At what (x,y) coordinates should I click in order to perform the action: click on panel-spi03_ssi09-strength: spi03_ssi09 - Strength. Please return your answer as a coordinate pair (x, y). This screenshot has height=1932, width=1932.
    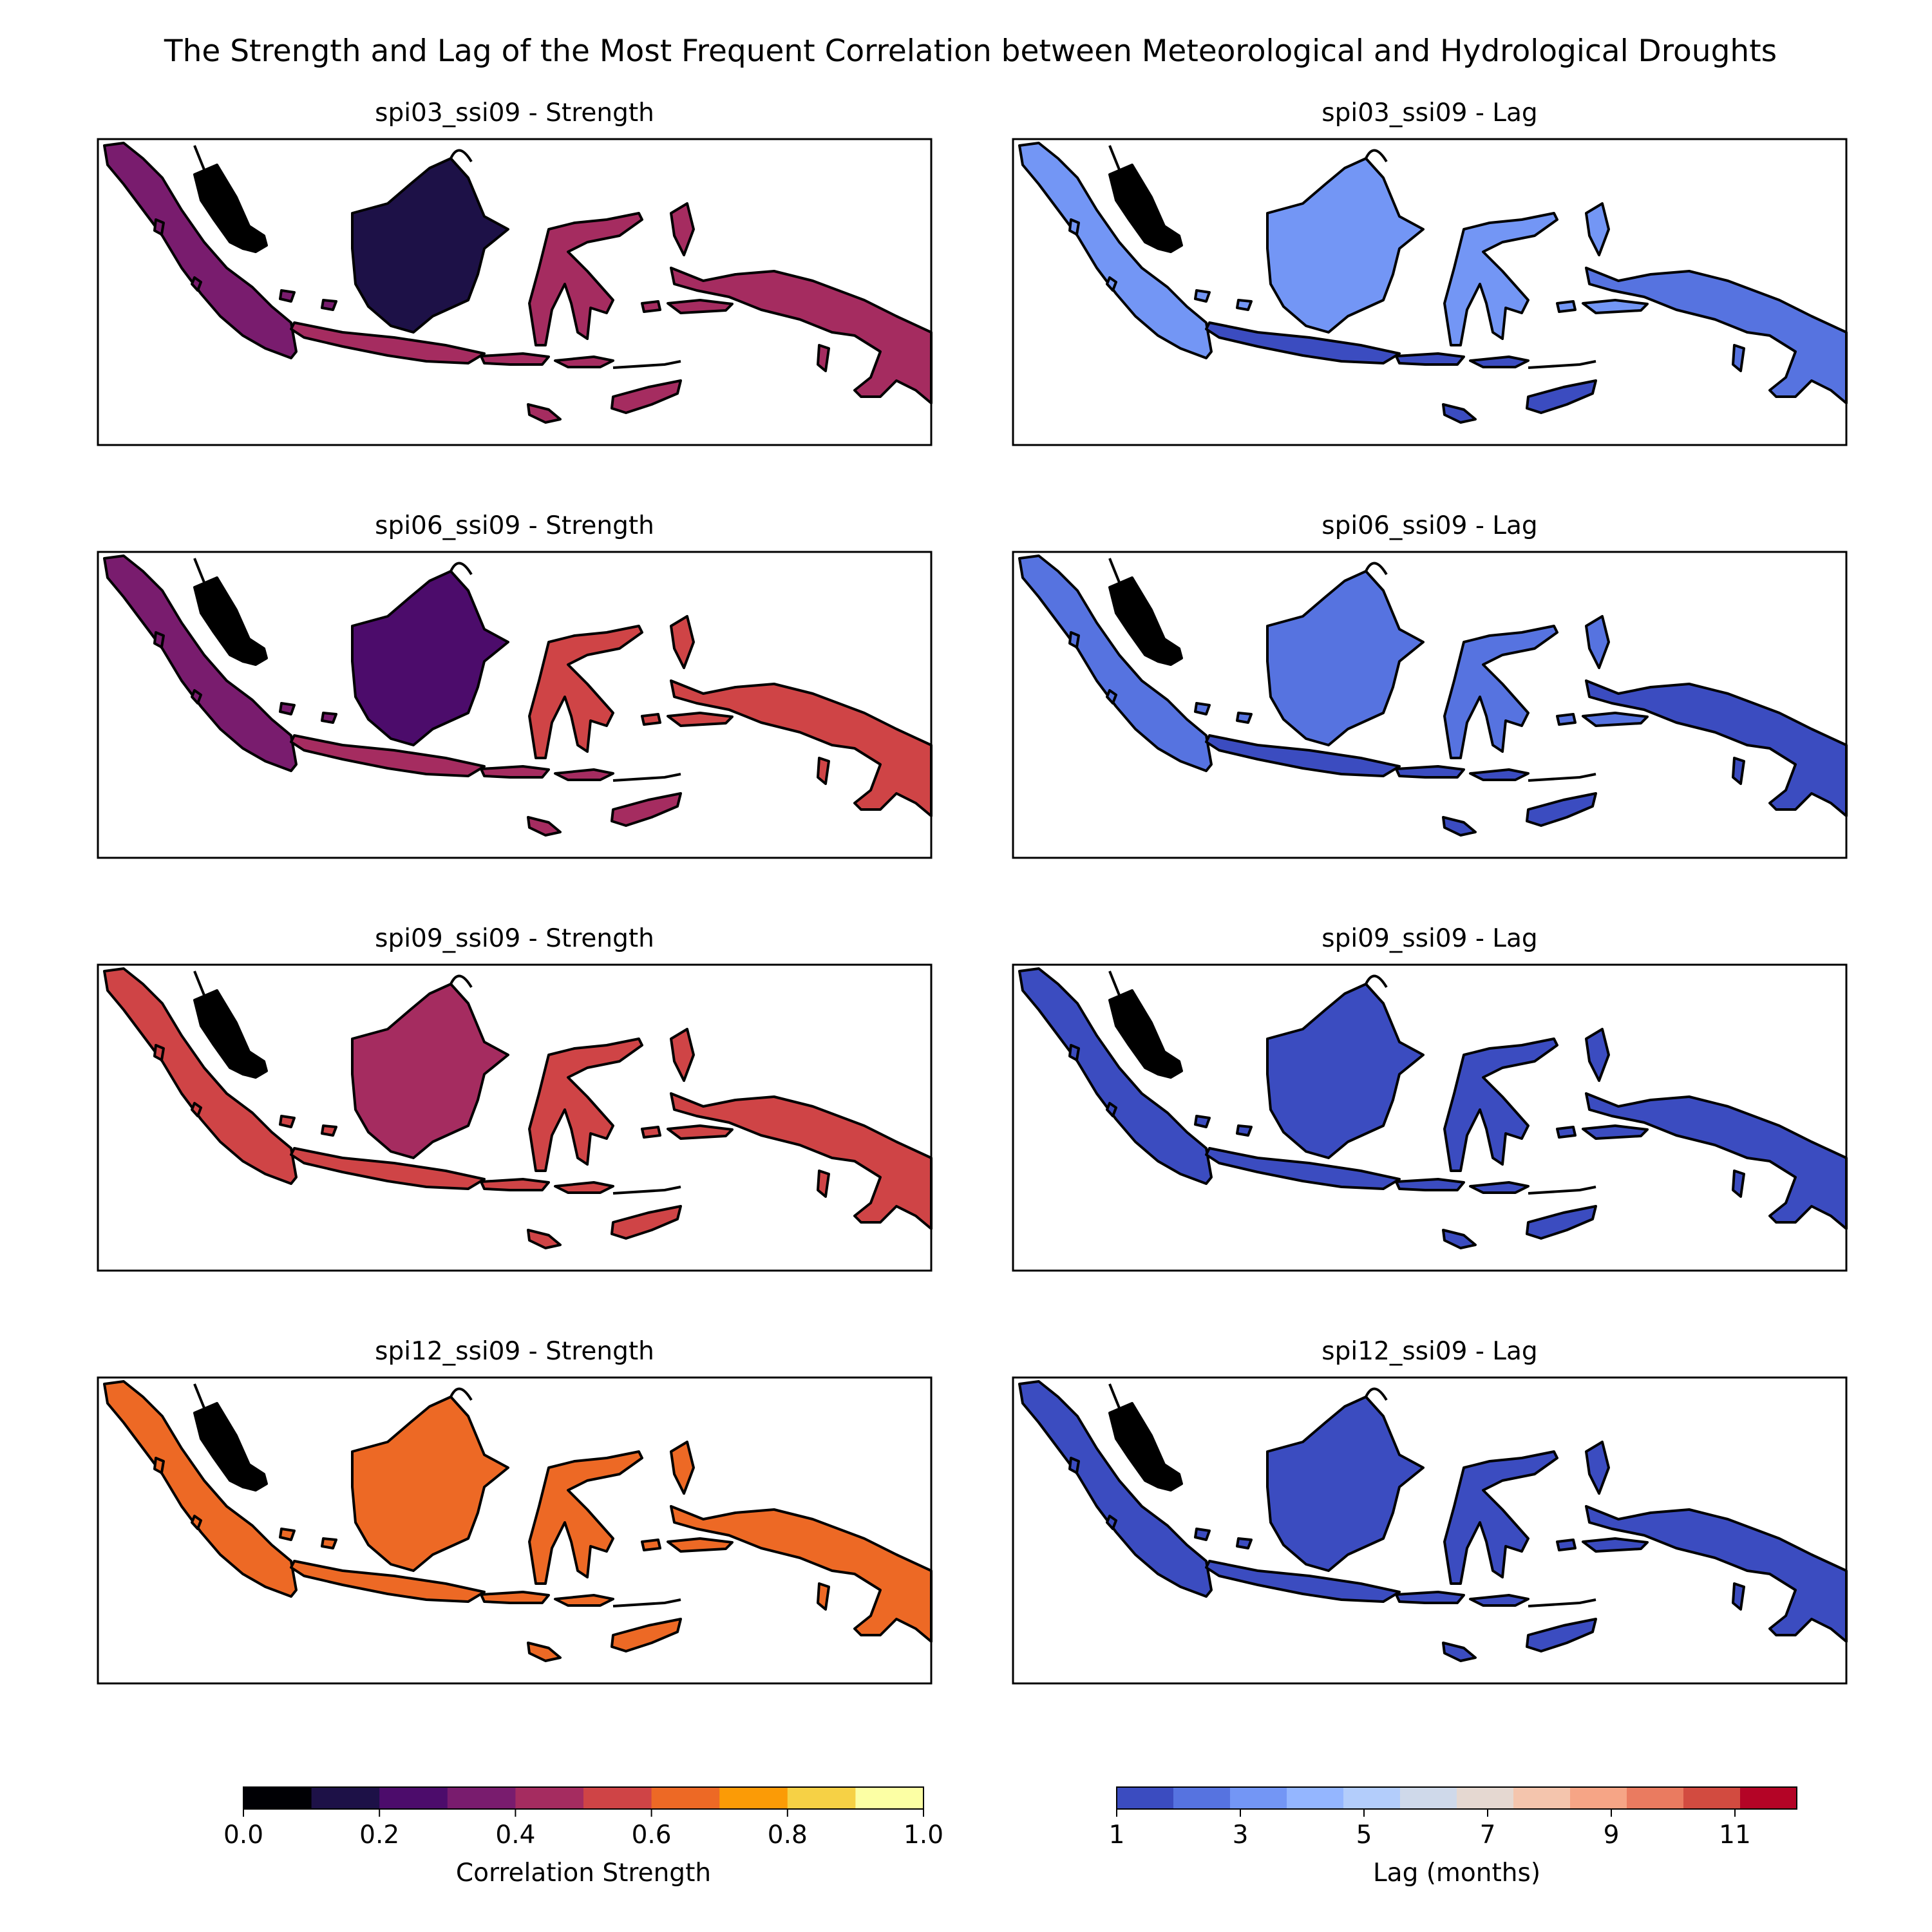
    Looking at the image, I should click on (515, 272).